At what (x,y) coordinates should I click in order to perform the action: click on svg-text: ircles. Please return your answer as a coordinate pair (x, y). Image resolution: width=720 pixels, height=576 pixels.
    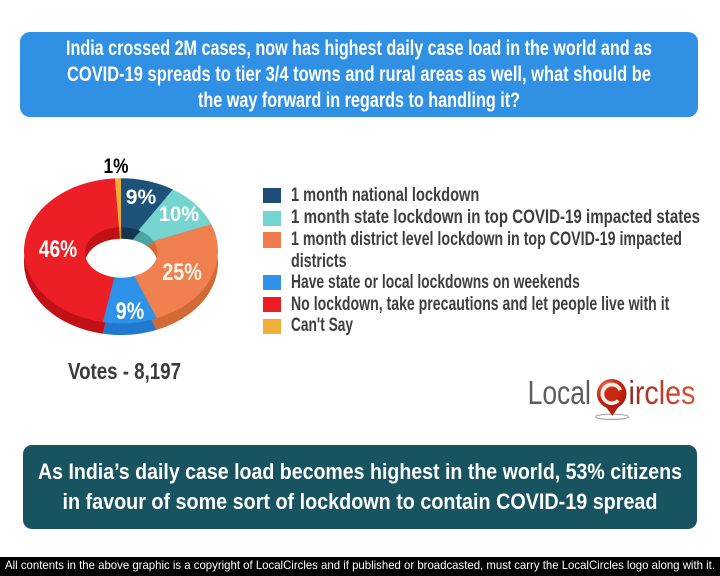
    Looking at the image, I should click on (662, 392).